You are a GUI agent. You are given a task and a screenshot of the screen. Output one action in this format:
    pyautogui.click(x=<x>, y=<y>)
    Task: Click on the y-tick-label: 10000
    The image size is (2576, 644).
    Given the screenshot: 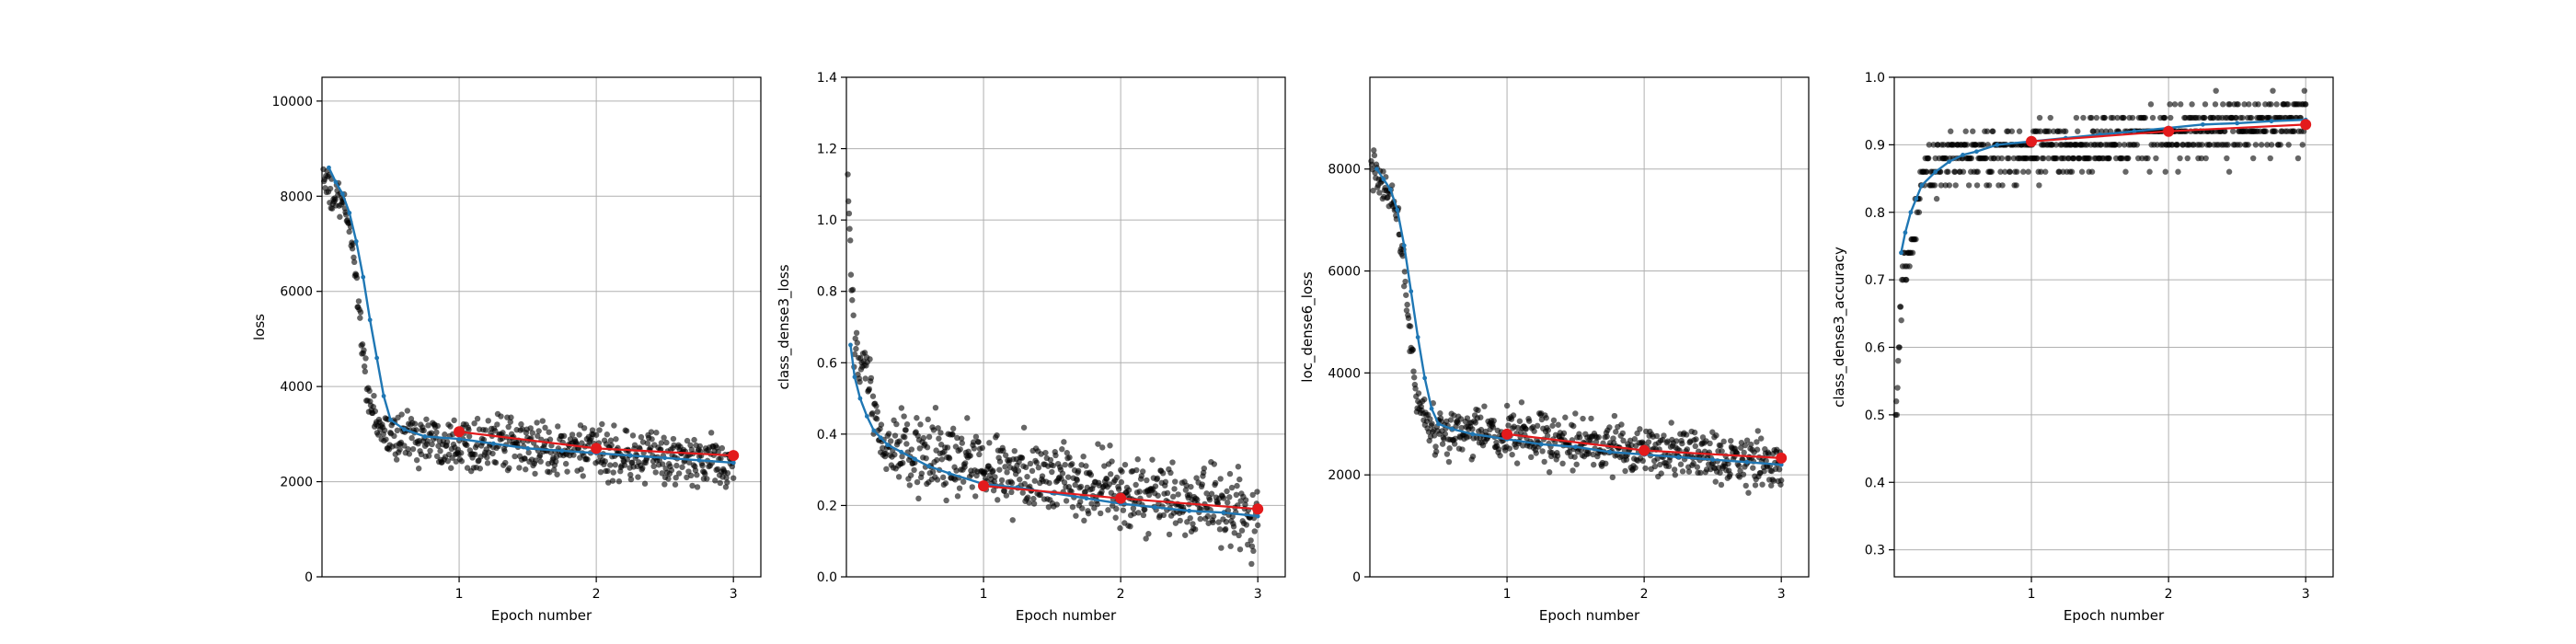 What is the action you would take?
    pyautogui.click(x=292, y=102)
    